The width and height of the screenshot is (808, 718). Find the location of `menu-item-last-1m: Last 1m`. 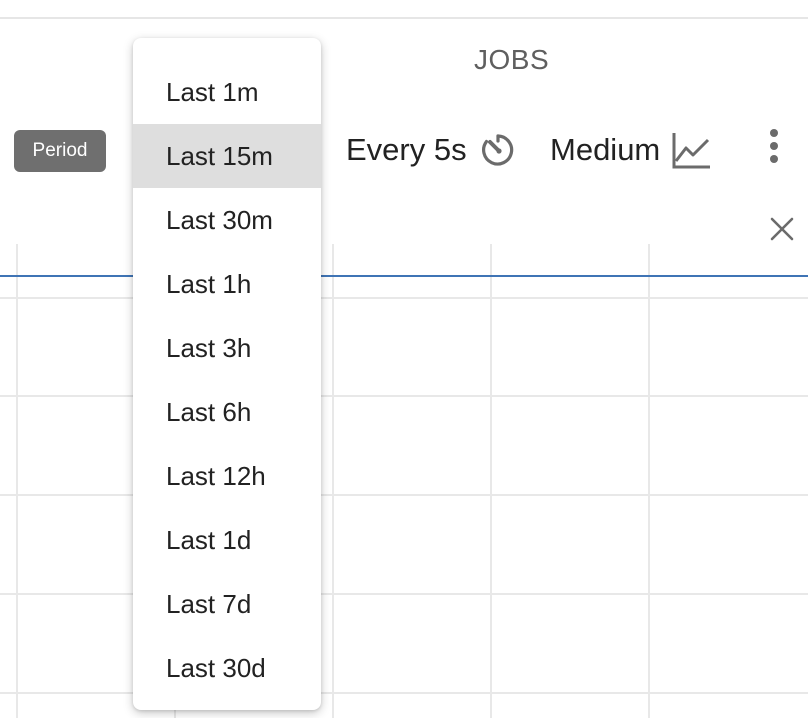

menu-item-last-1m: Last 1m is located at coordinates (212, 91).